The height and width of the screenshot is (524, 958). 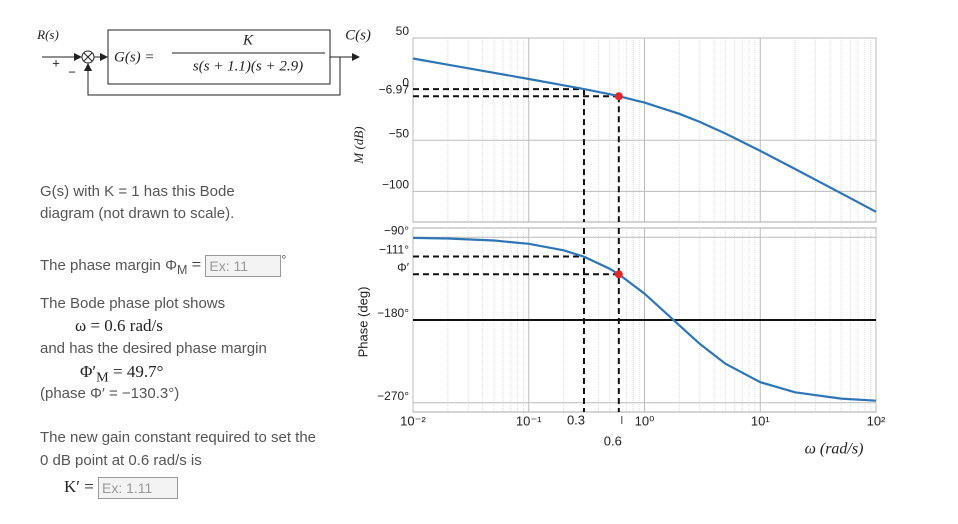 I want to click on symbol: Φ′, so click(x=88, y=371).